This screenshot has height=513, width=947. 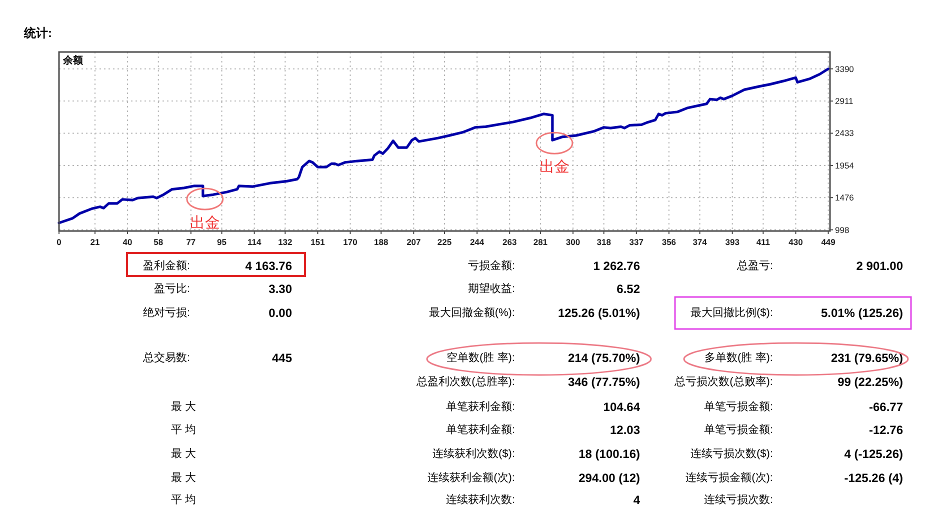 I want to click on text: 4 163.76, so click(x=268, y=266).